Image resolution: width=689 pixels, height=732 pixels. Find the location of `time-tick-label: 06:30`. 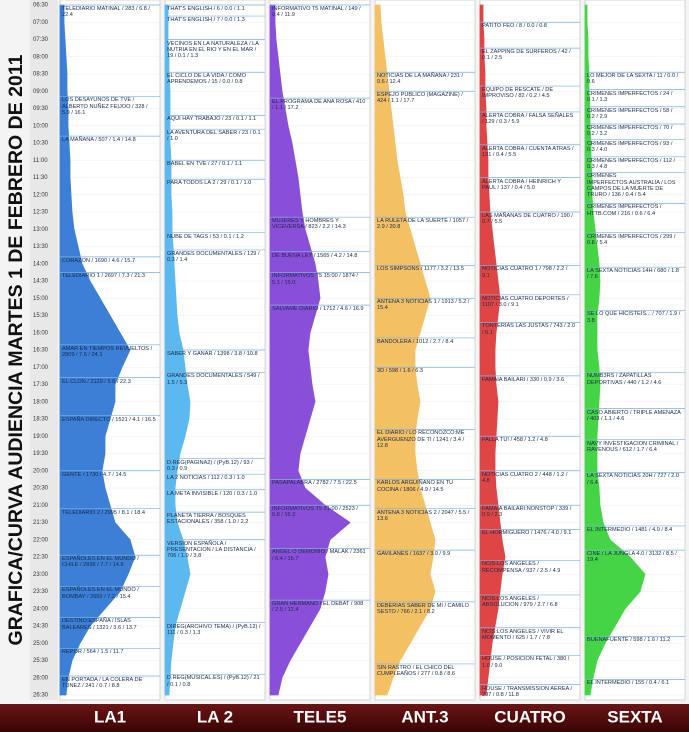

time-tick-label: 06:30 is located at coordinates (41, 6).